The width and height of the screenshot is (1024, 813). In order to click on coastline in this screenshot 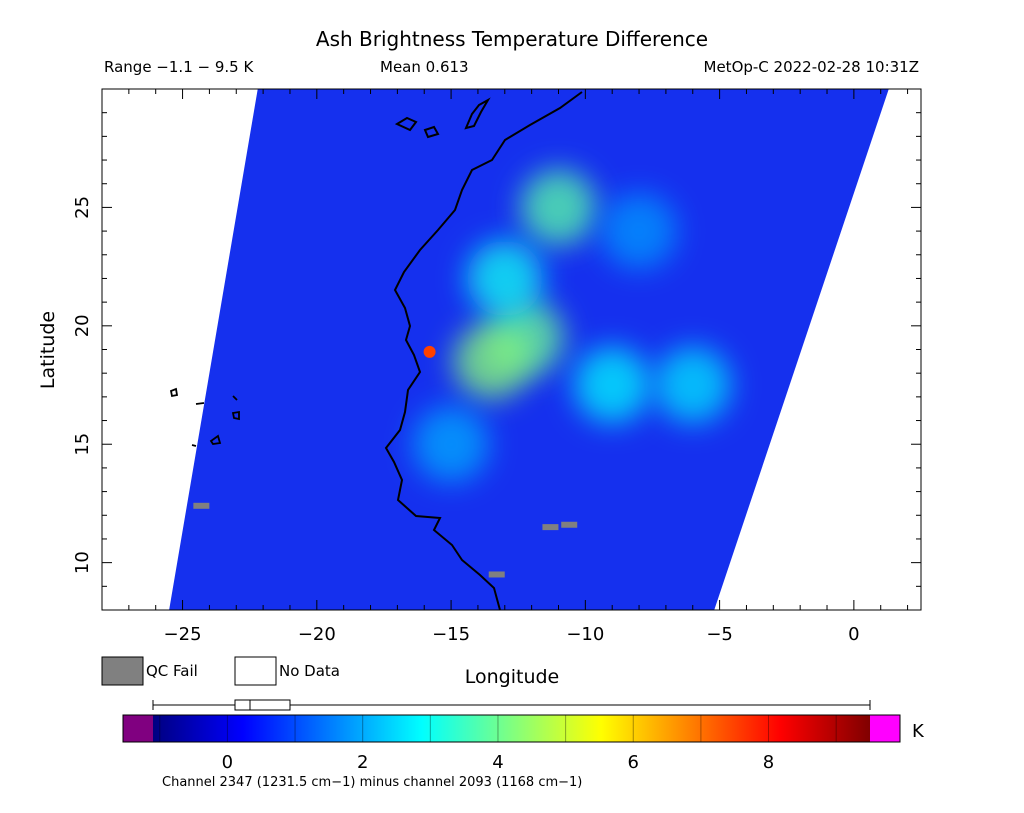, I will do `click(483, 350)`.